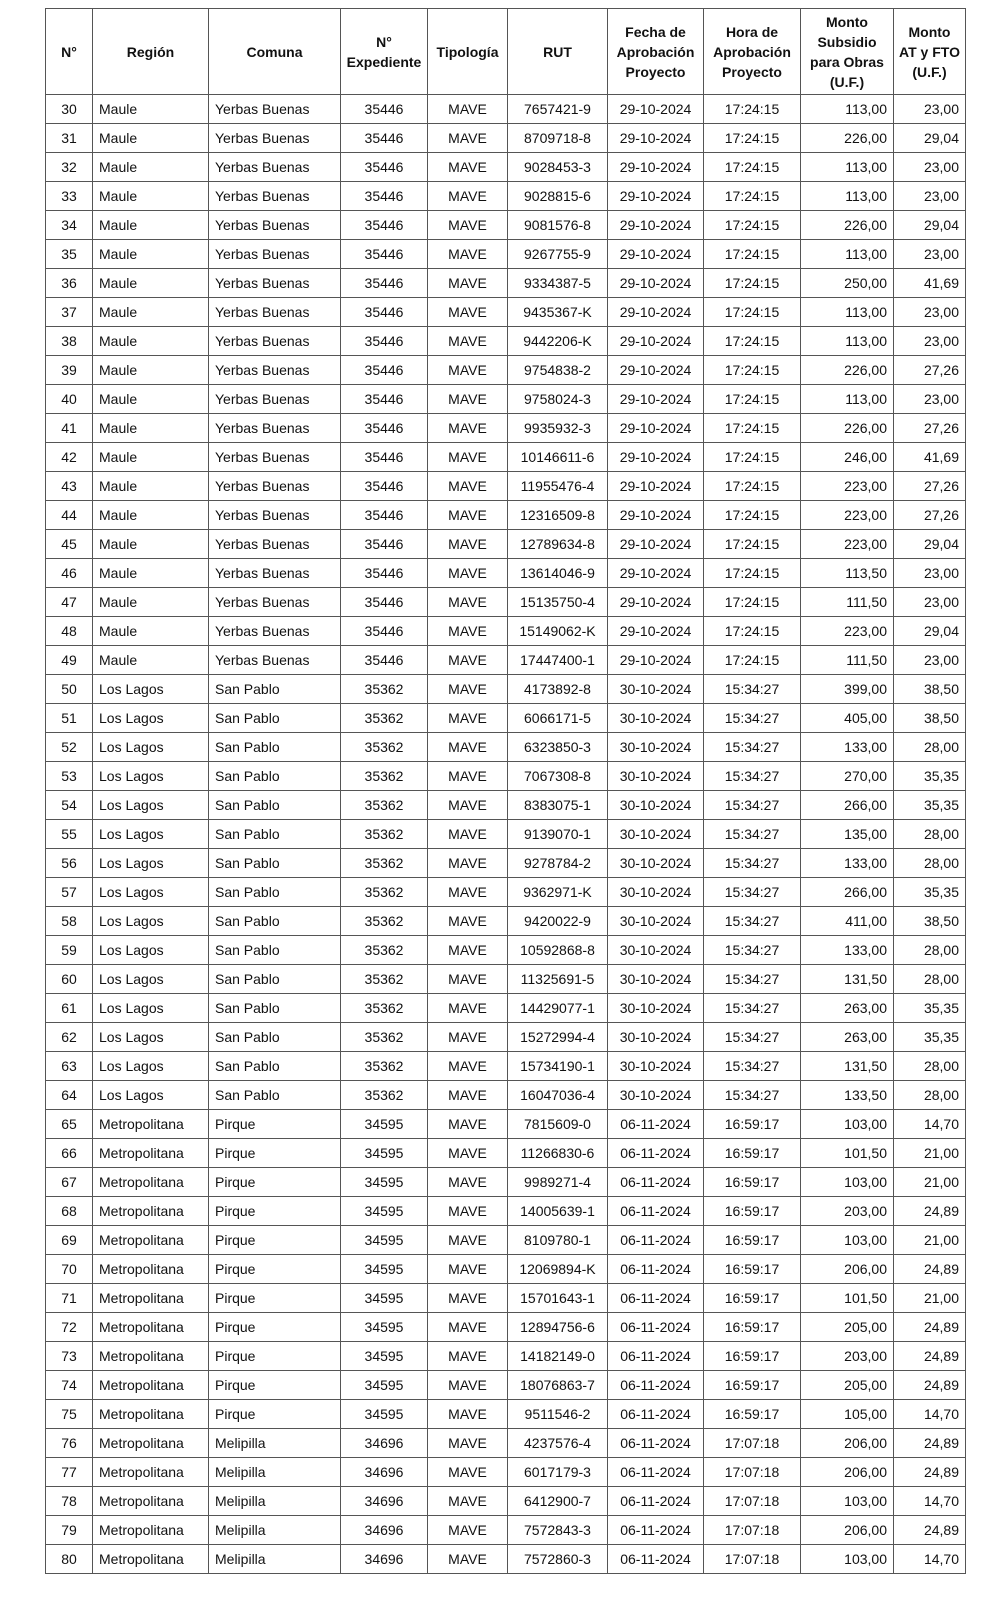 This screenshot has height=1624, width=1008. I want to click on cell-number: 47, so click(69, 602).